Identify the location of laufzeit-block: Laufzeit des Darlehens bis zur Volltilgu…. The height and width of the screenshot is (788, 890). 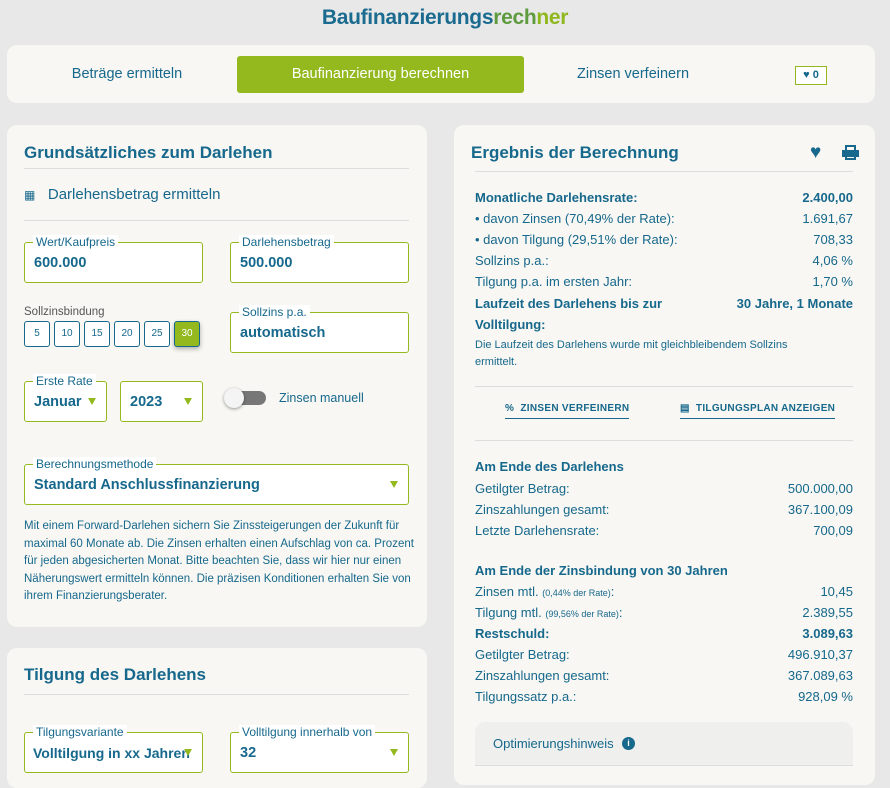
(664, 332).